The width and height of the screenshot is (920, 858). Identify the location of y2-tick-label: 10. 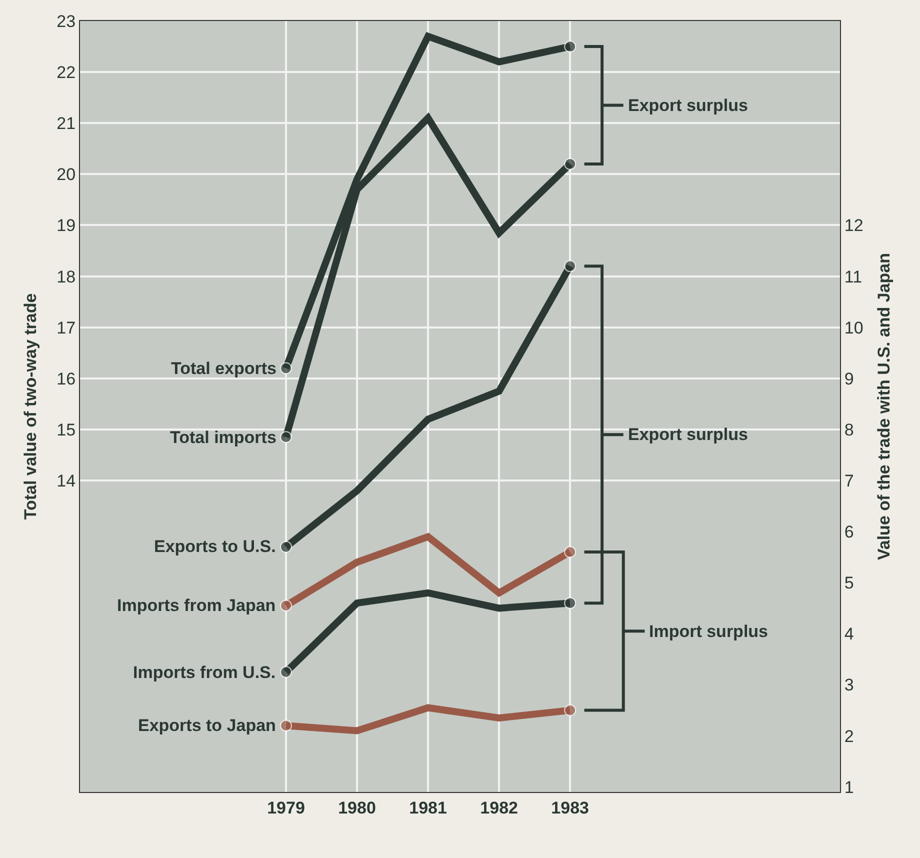
(854, 328).